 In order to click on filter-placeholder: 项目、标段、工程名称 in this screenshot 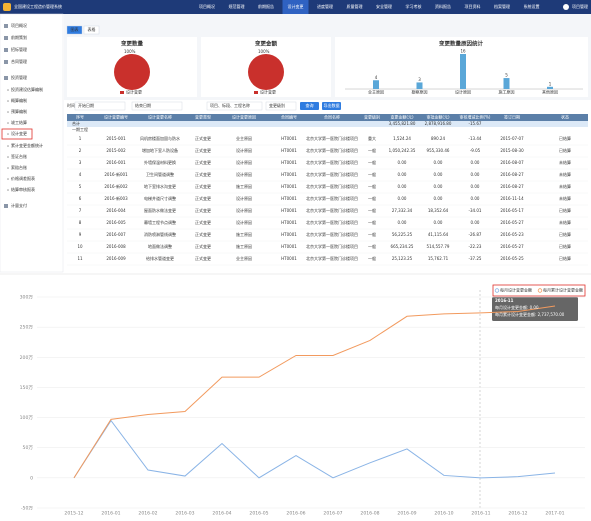, I will do `click(230, 105)`.